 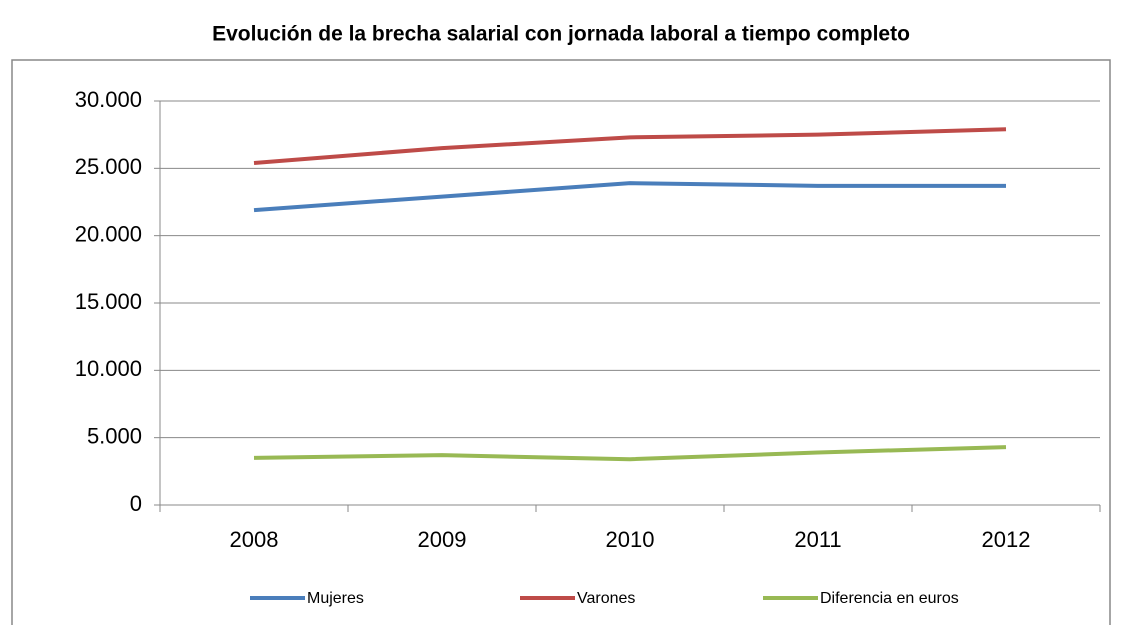 I want to click on x-tick-label: 2012, so click(x=1006, y=539).